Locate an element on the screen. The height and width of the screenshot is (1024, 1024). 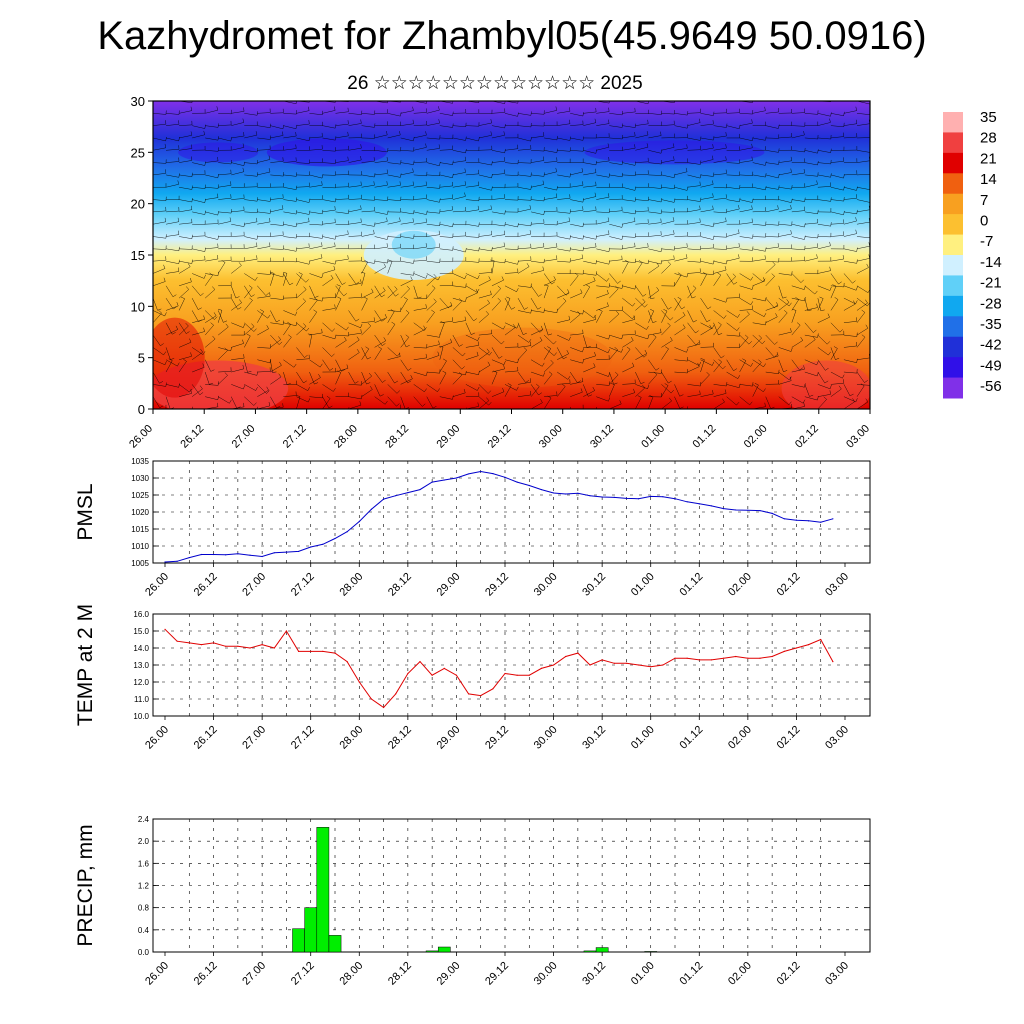
y-tick-label: 25 is located at coordinates (138, 152).